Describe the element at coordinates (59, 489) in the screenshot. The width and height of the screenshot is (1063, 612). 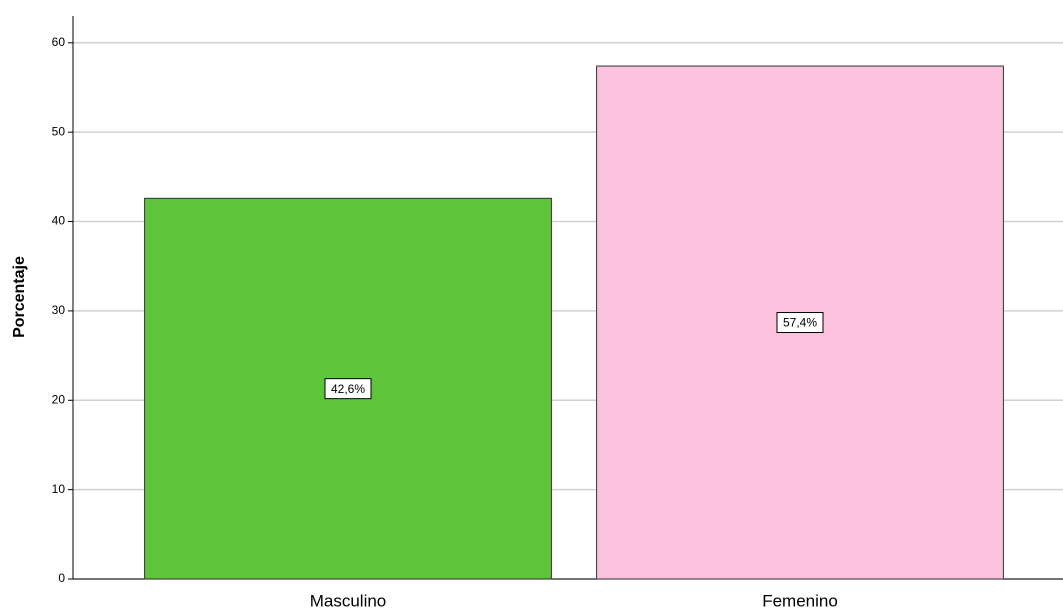
I see `y-tick-label: 10` at that location.